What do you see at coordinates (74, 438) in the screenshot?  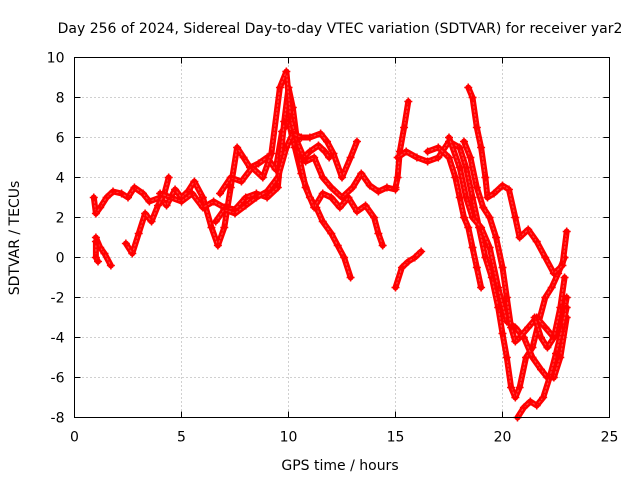 I see `x-tick-label: 0` at bounding box center [74, 438].